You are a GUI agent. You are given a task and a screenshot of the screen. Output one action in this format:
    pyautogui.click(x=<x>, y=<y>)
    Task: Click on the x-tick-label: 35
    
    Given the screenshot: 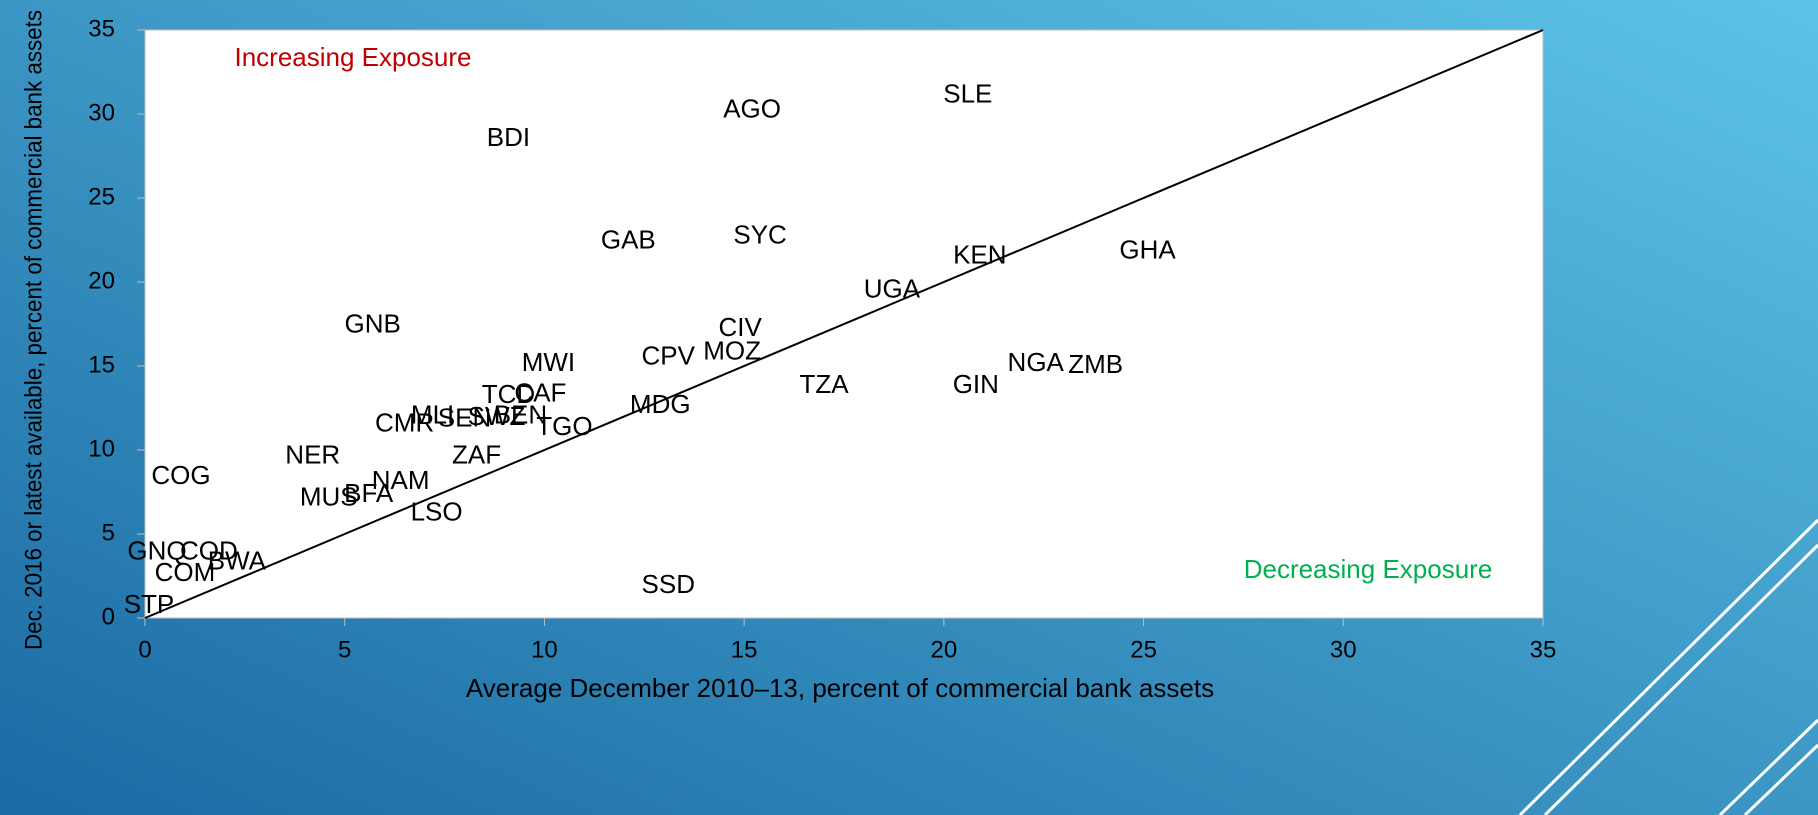 What is the action you would take?
    pyautogui.click(x=1543, y=649)
    